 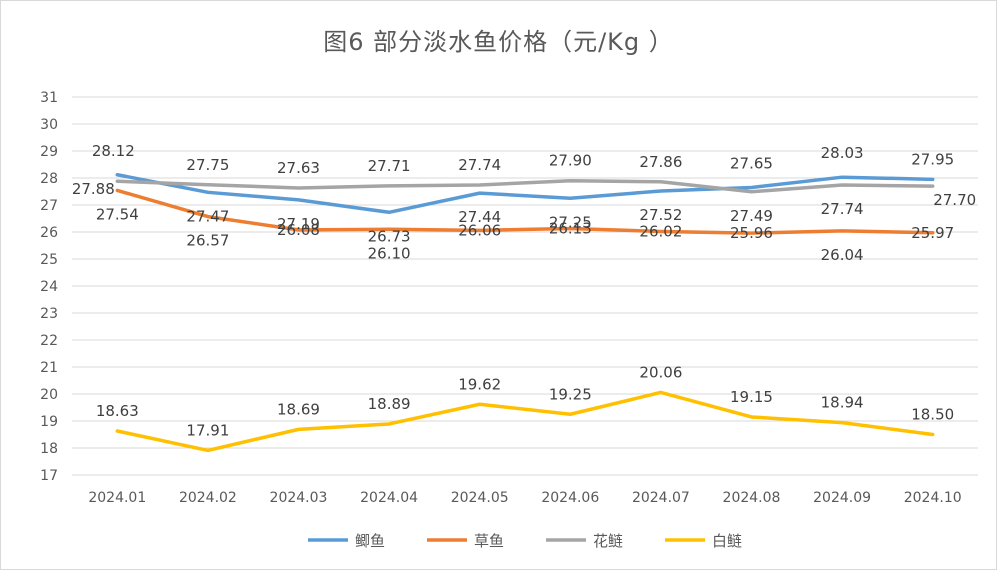 What do you see at coordinates (208, 498) in the screenshot?
I see `x-tick-label: 2024.02` at bounding box center [208, 498].